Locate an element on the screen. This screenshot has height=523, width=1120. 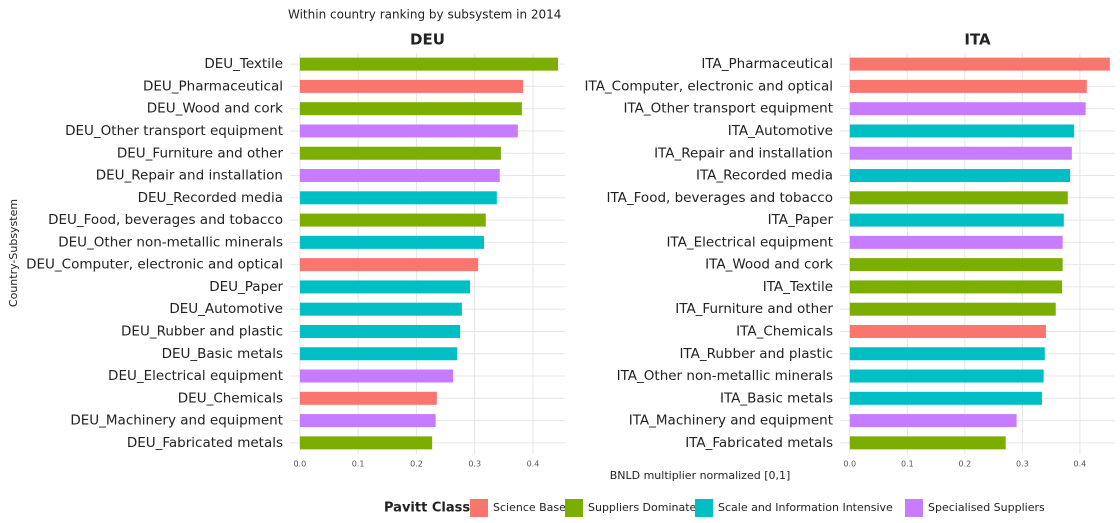
y-tick-label: ITA_Other non-metallic minerals is located at coordinates (725, 376).